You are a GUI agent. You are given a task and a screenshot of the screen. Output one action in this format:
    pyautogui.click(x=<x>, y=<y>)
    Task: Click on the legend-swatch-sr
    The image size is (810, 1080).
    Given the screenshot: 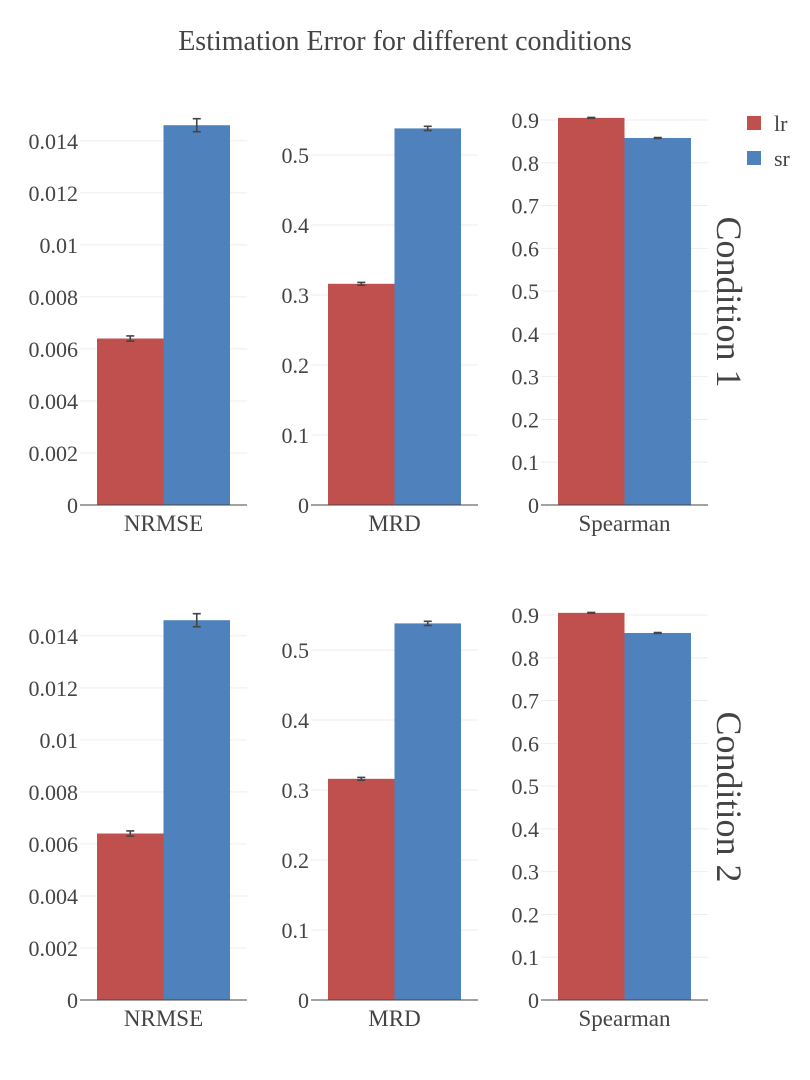 What is the action you would take?
    pyautogui.click(x=754, y=158)
    